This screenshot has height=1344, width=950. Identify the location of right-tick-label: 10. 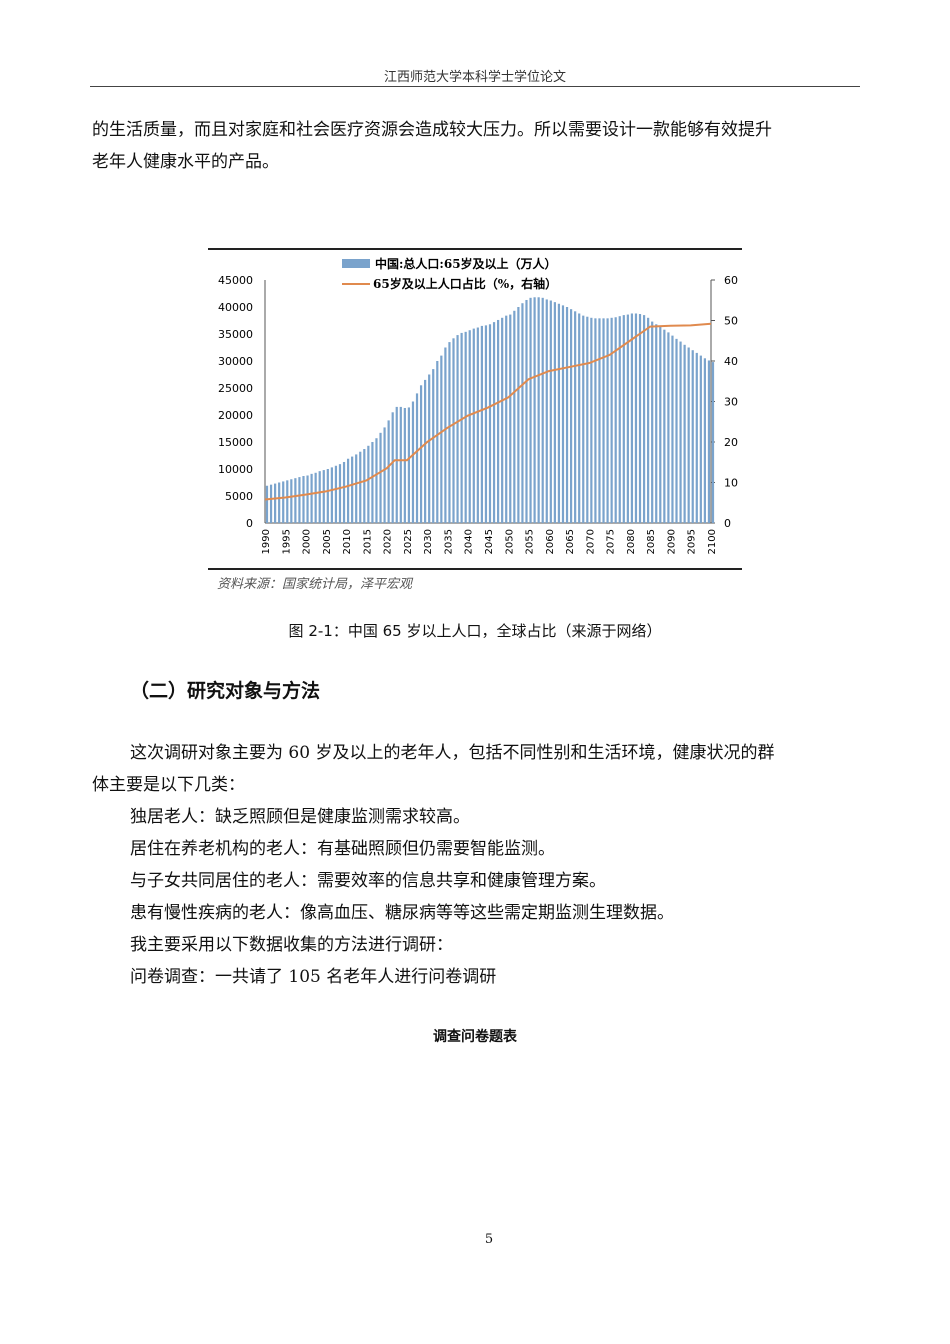
(731, 483).